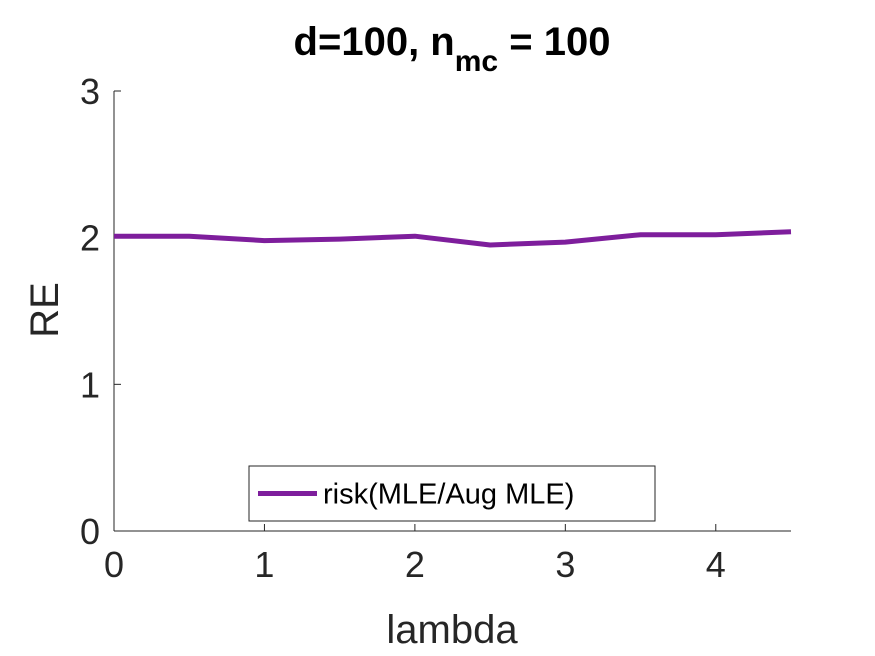  I want to click on chart-title-suffix: = 100, so click(554, 42).